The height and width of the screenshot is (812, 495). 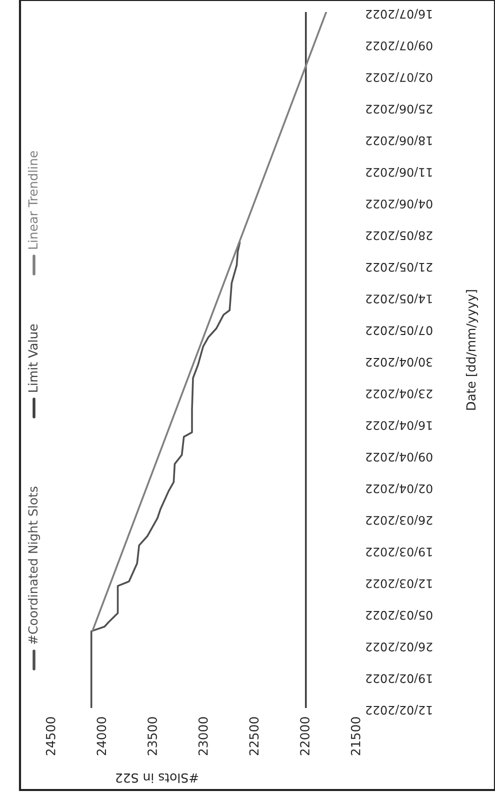 I want to click on y-axis-title: Date [dd/mm/yyyy], so click(x=472, y=350).